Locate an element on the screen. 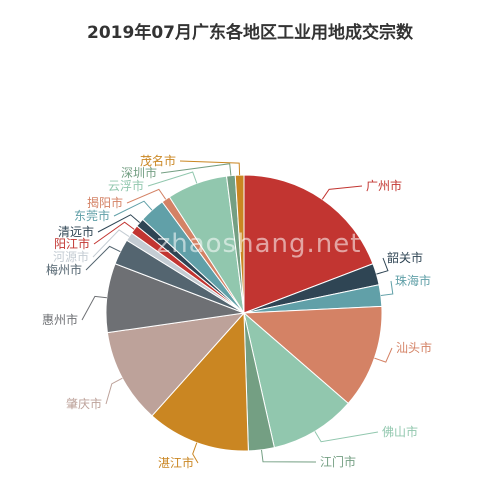 This screenshot has width=500, height=490. slice-label-14: 东莞市 is located at coordinates (92, 215).